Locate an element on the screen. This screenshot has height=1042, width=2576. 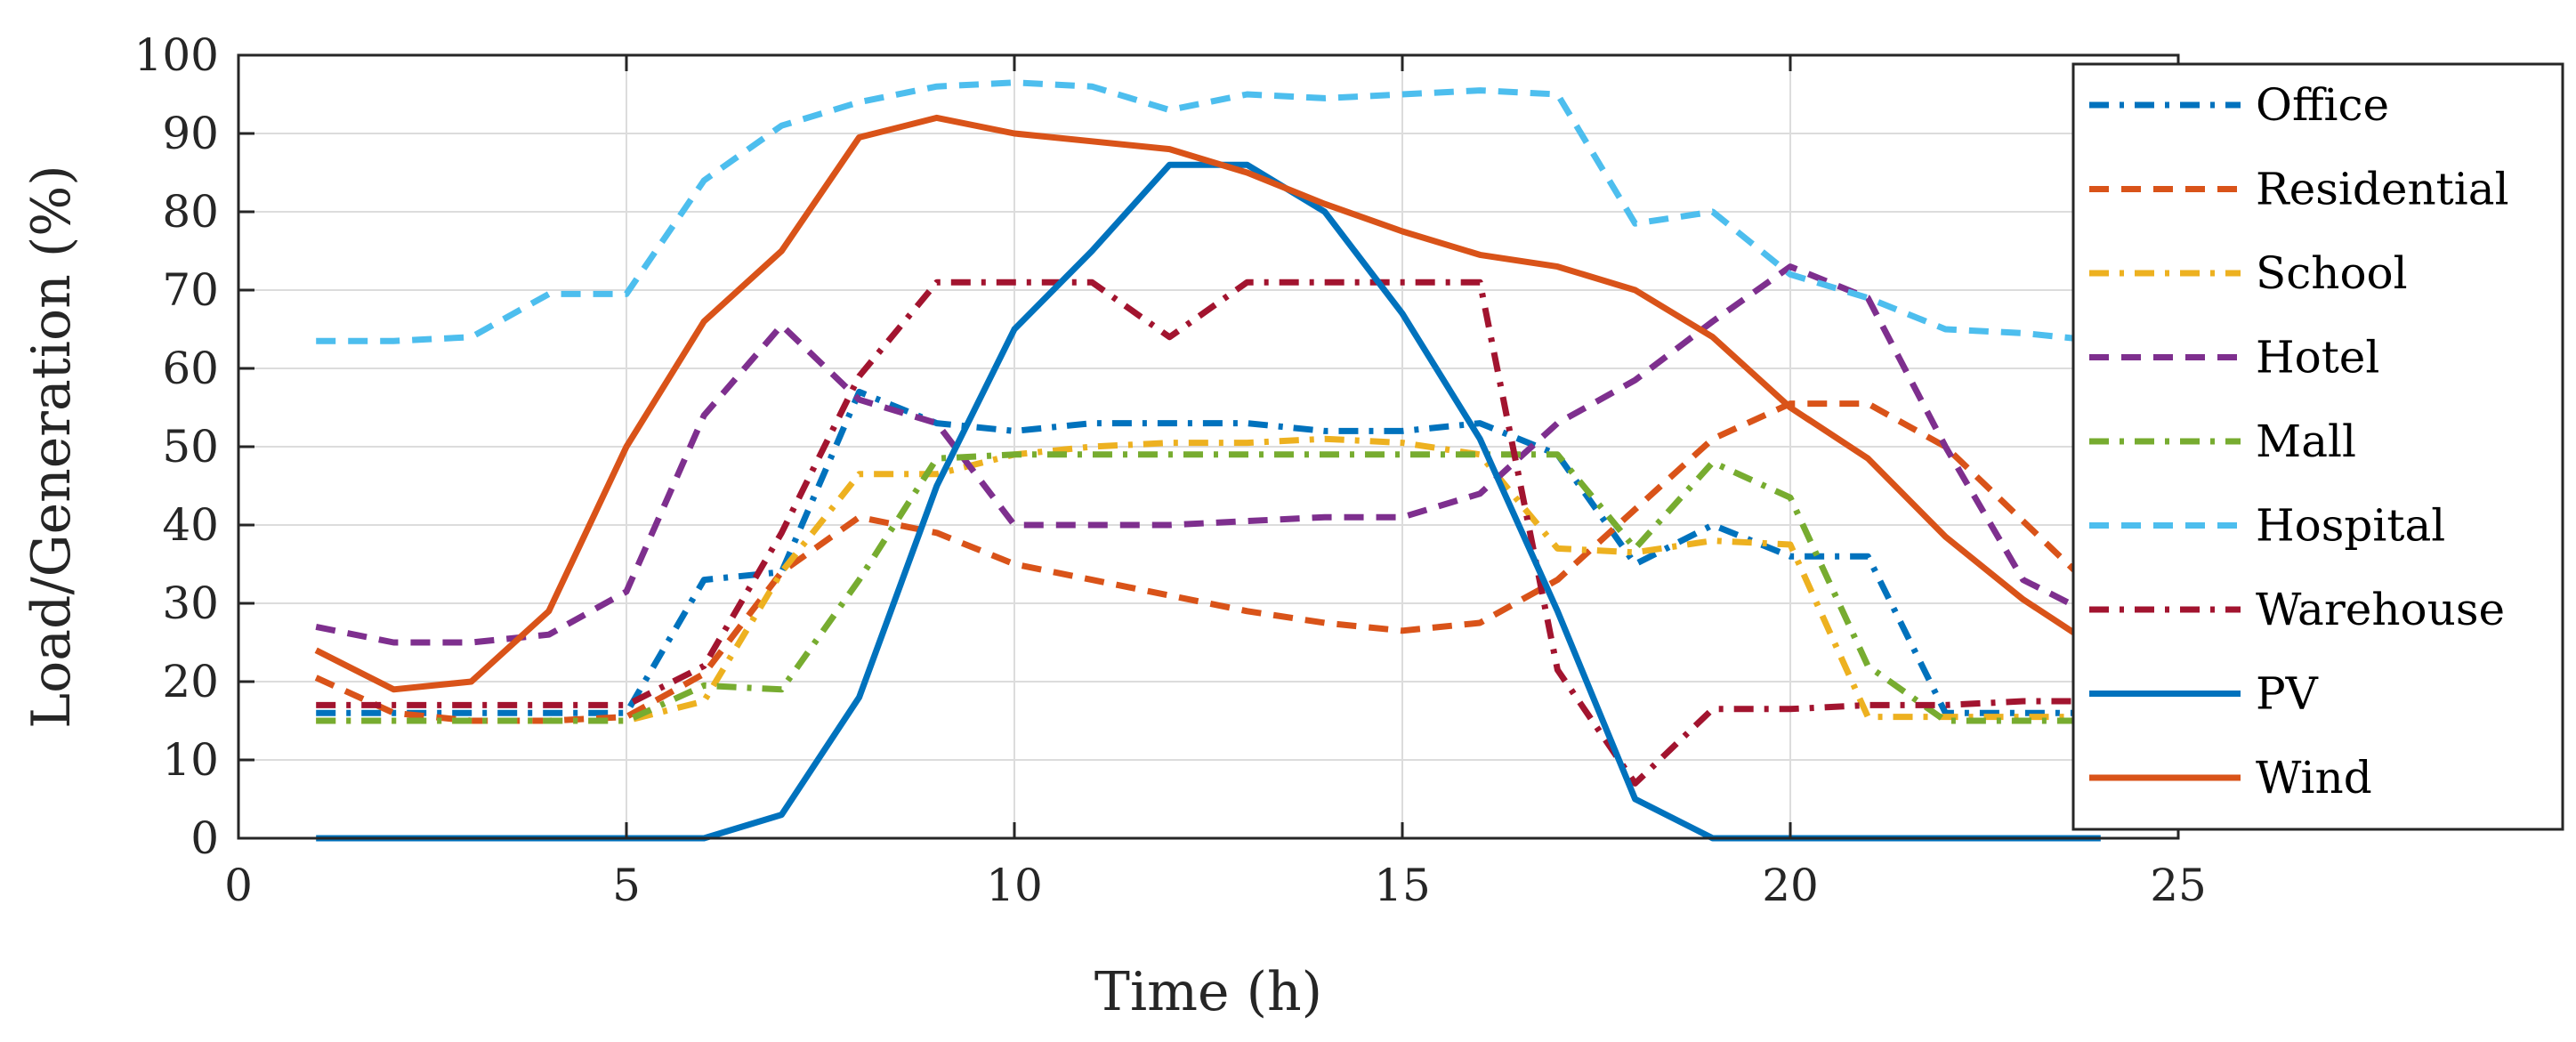
y-tick-label: 0 is located at coordinates (204, 838).